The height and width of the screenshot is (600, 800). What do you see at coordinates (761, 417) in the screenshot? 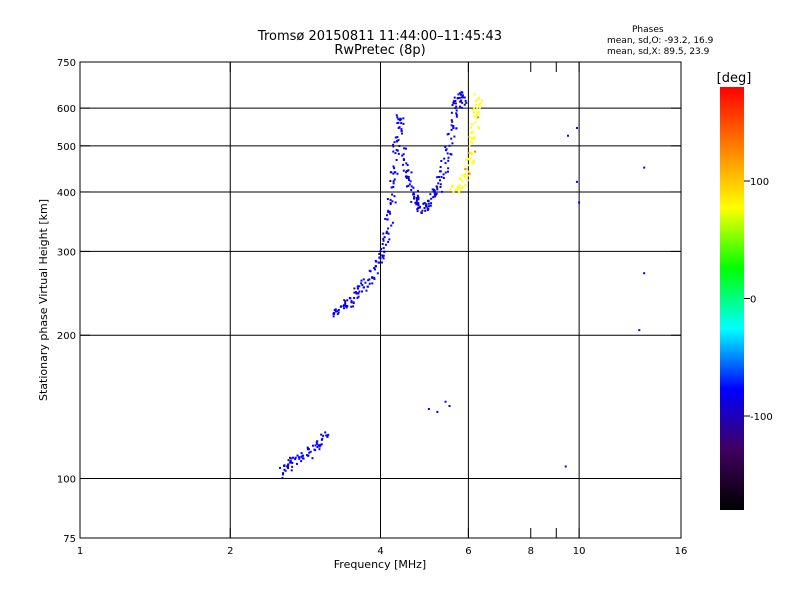
I see `colorbar-tick-label: -100` at bounding box center [761, 417].